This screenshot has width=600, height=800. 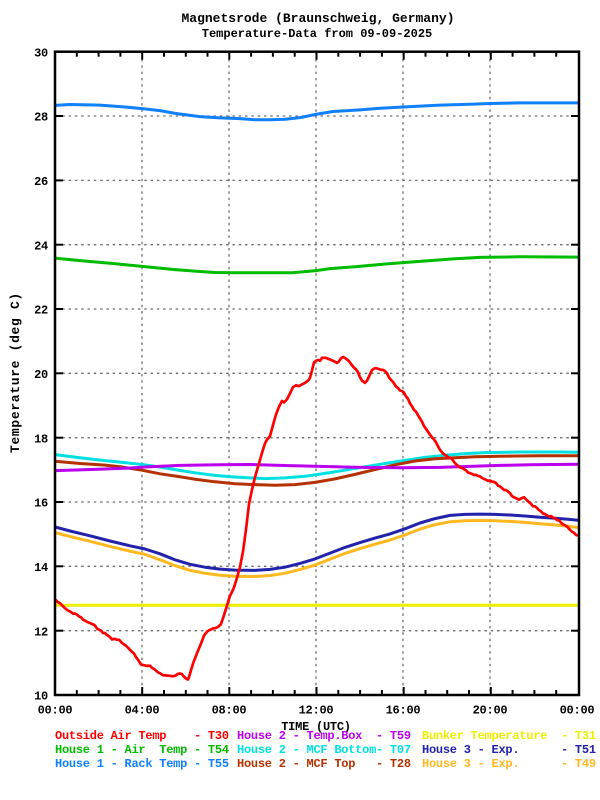 I want to click on svg-text: 22, so click(x=41, y=311).